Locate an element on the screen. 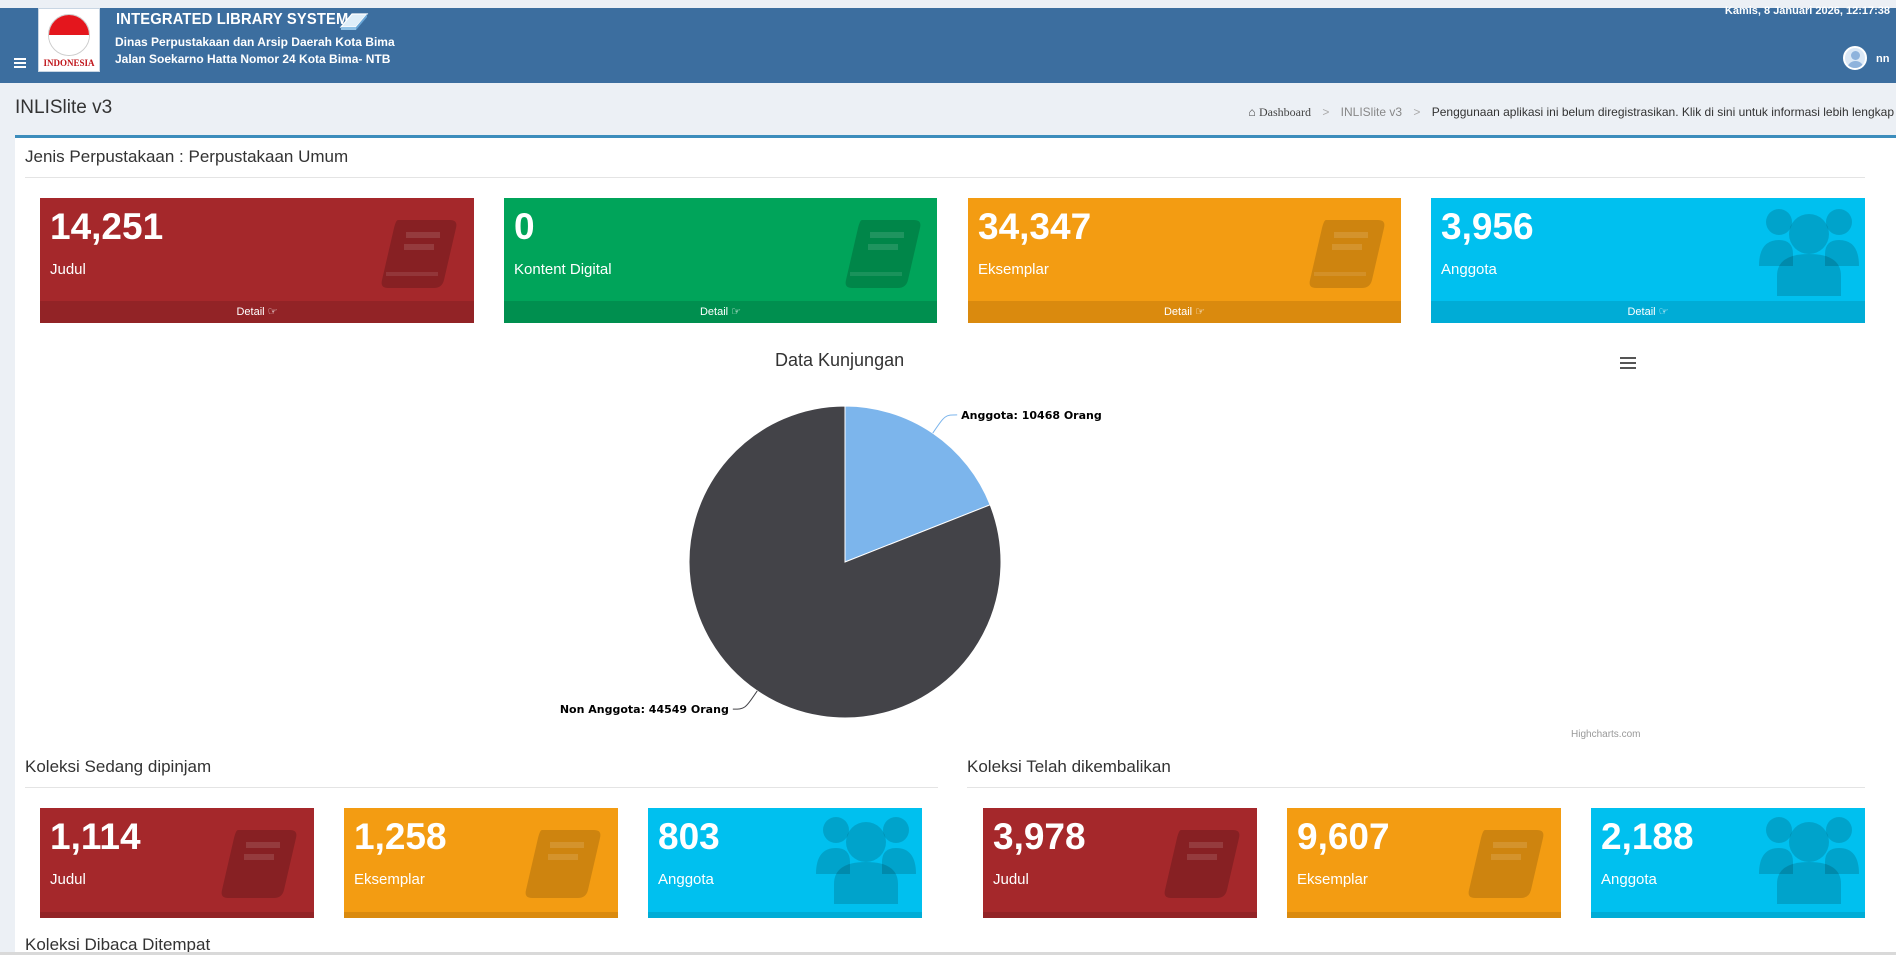 Image resolution: width=1896 pixels, height=955 pixels. returned-card-judul: 3,978 Judul is located at coordinates (1120, 863).